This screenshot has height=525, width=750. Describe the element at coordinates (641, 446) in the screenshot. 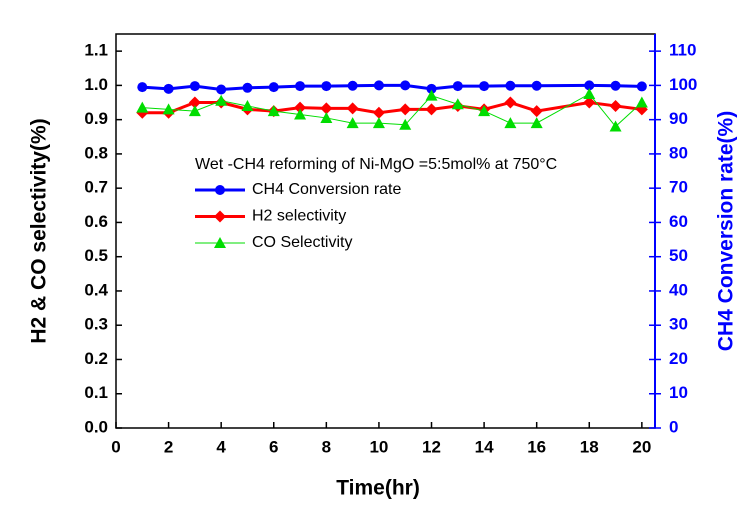

I see `x-tick-label: 20` at that location.